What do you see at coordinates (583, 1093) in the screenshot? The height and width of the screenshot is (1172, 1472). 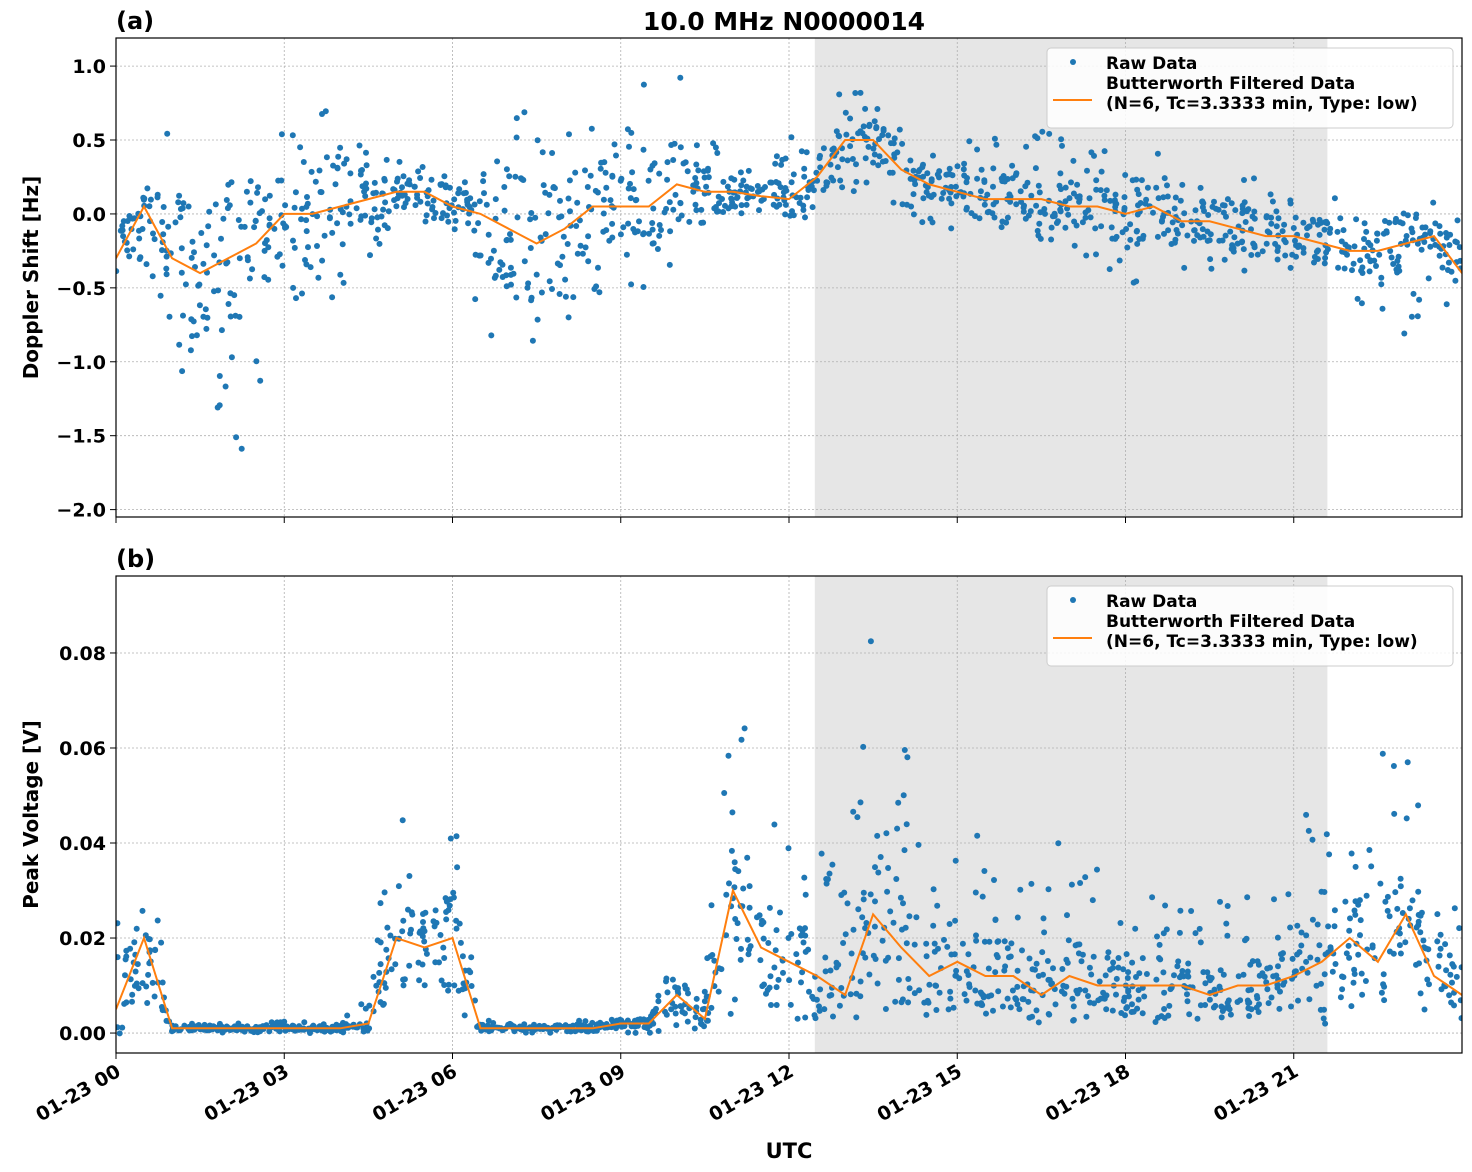 I see `x-tick-label: 01-23 09` at bounding box center [583, 1093].